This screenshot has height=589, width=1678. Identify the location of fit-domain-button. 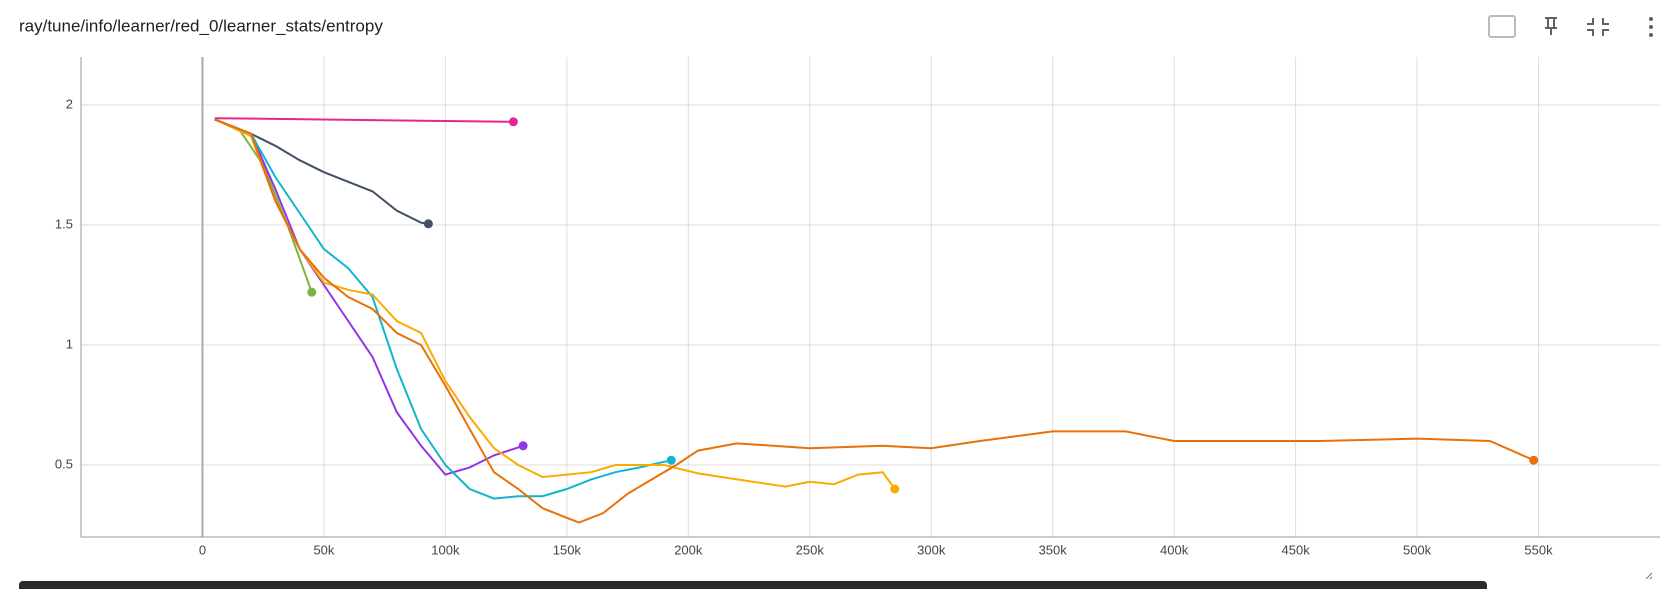
(1502, 26).